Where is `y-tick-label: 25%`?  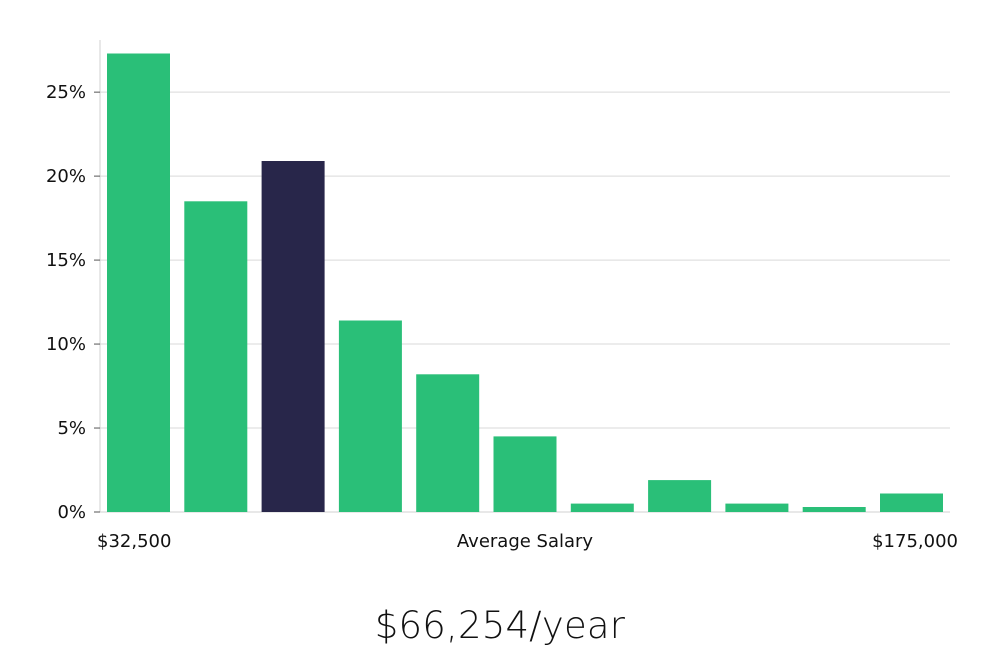 y-tick-label: 25% is located at coordinates (66, 92).